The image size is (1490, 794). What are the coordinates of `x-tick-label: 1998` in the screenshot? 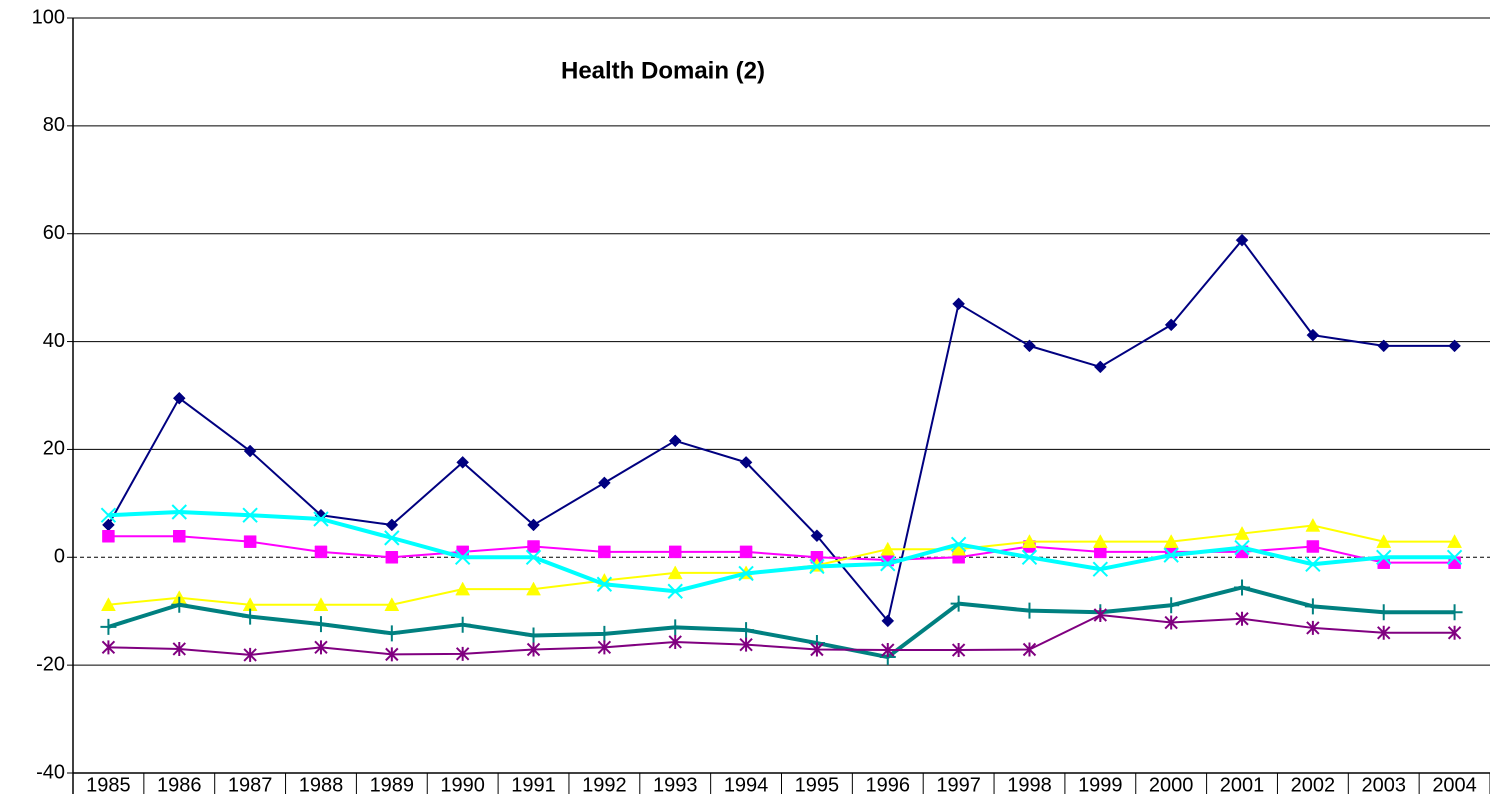 It's located at (1029, 784).